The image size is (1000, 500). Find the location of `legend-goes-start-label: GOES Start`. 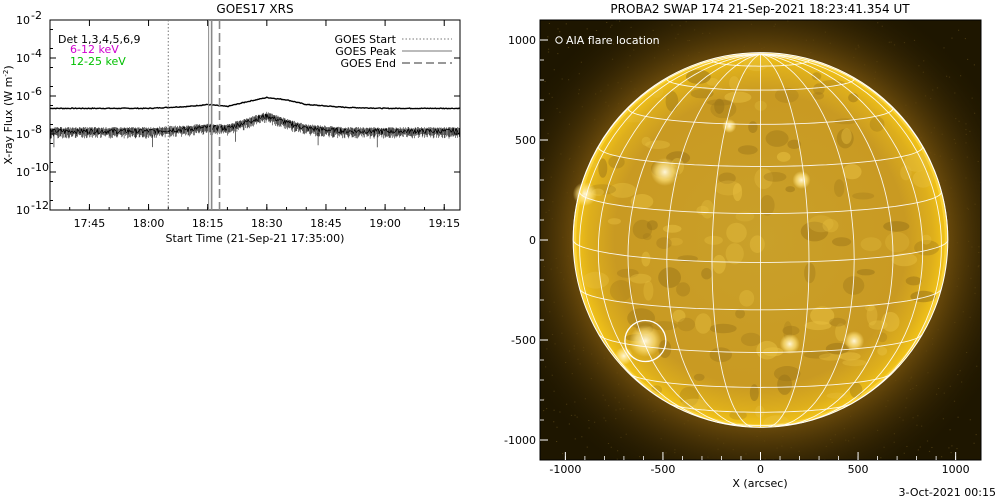

legend-goes-start-label: GOES Start is located at coordinates (366, 39).